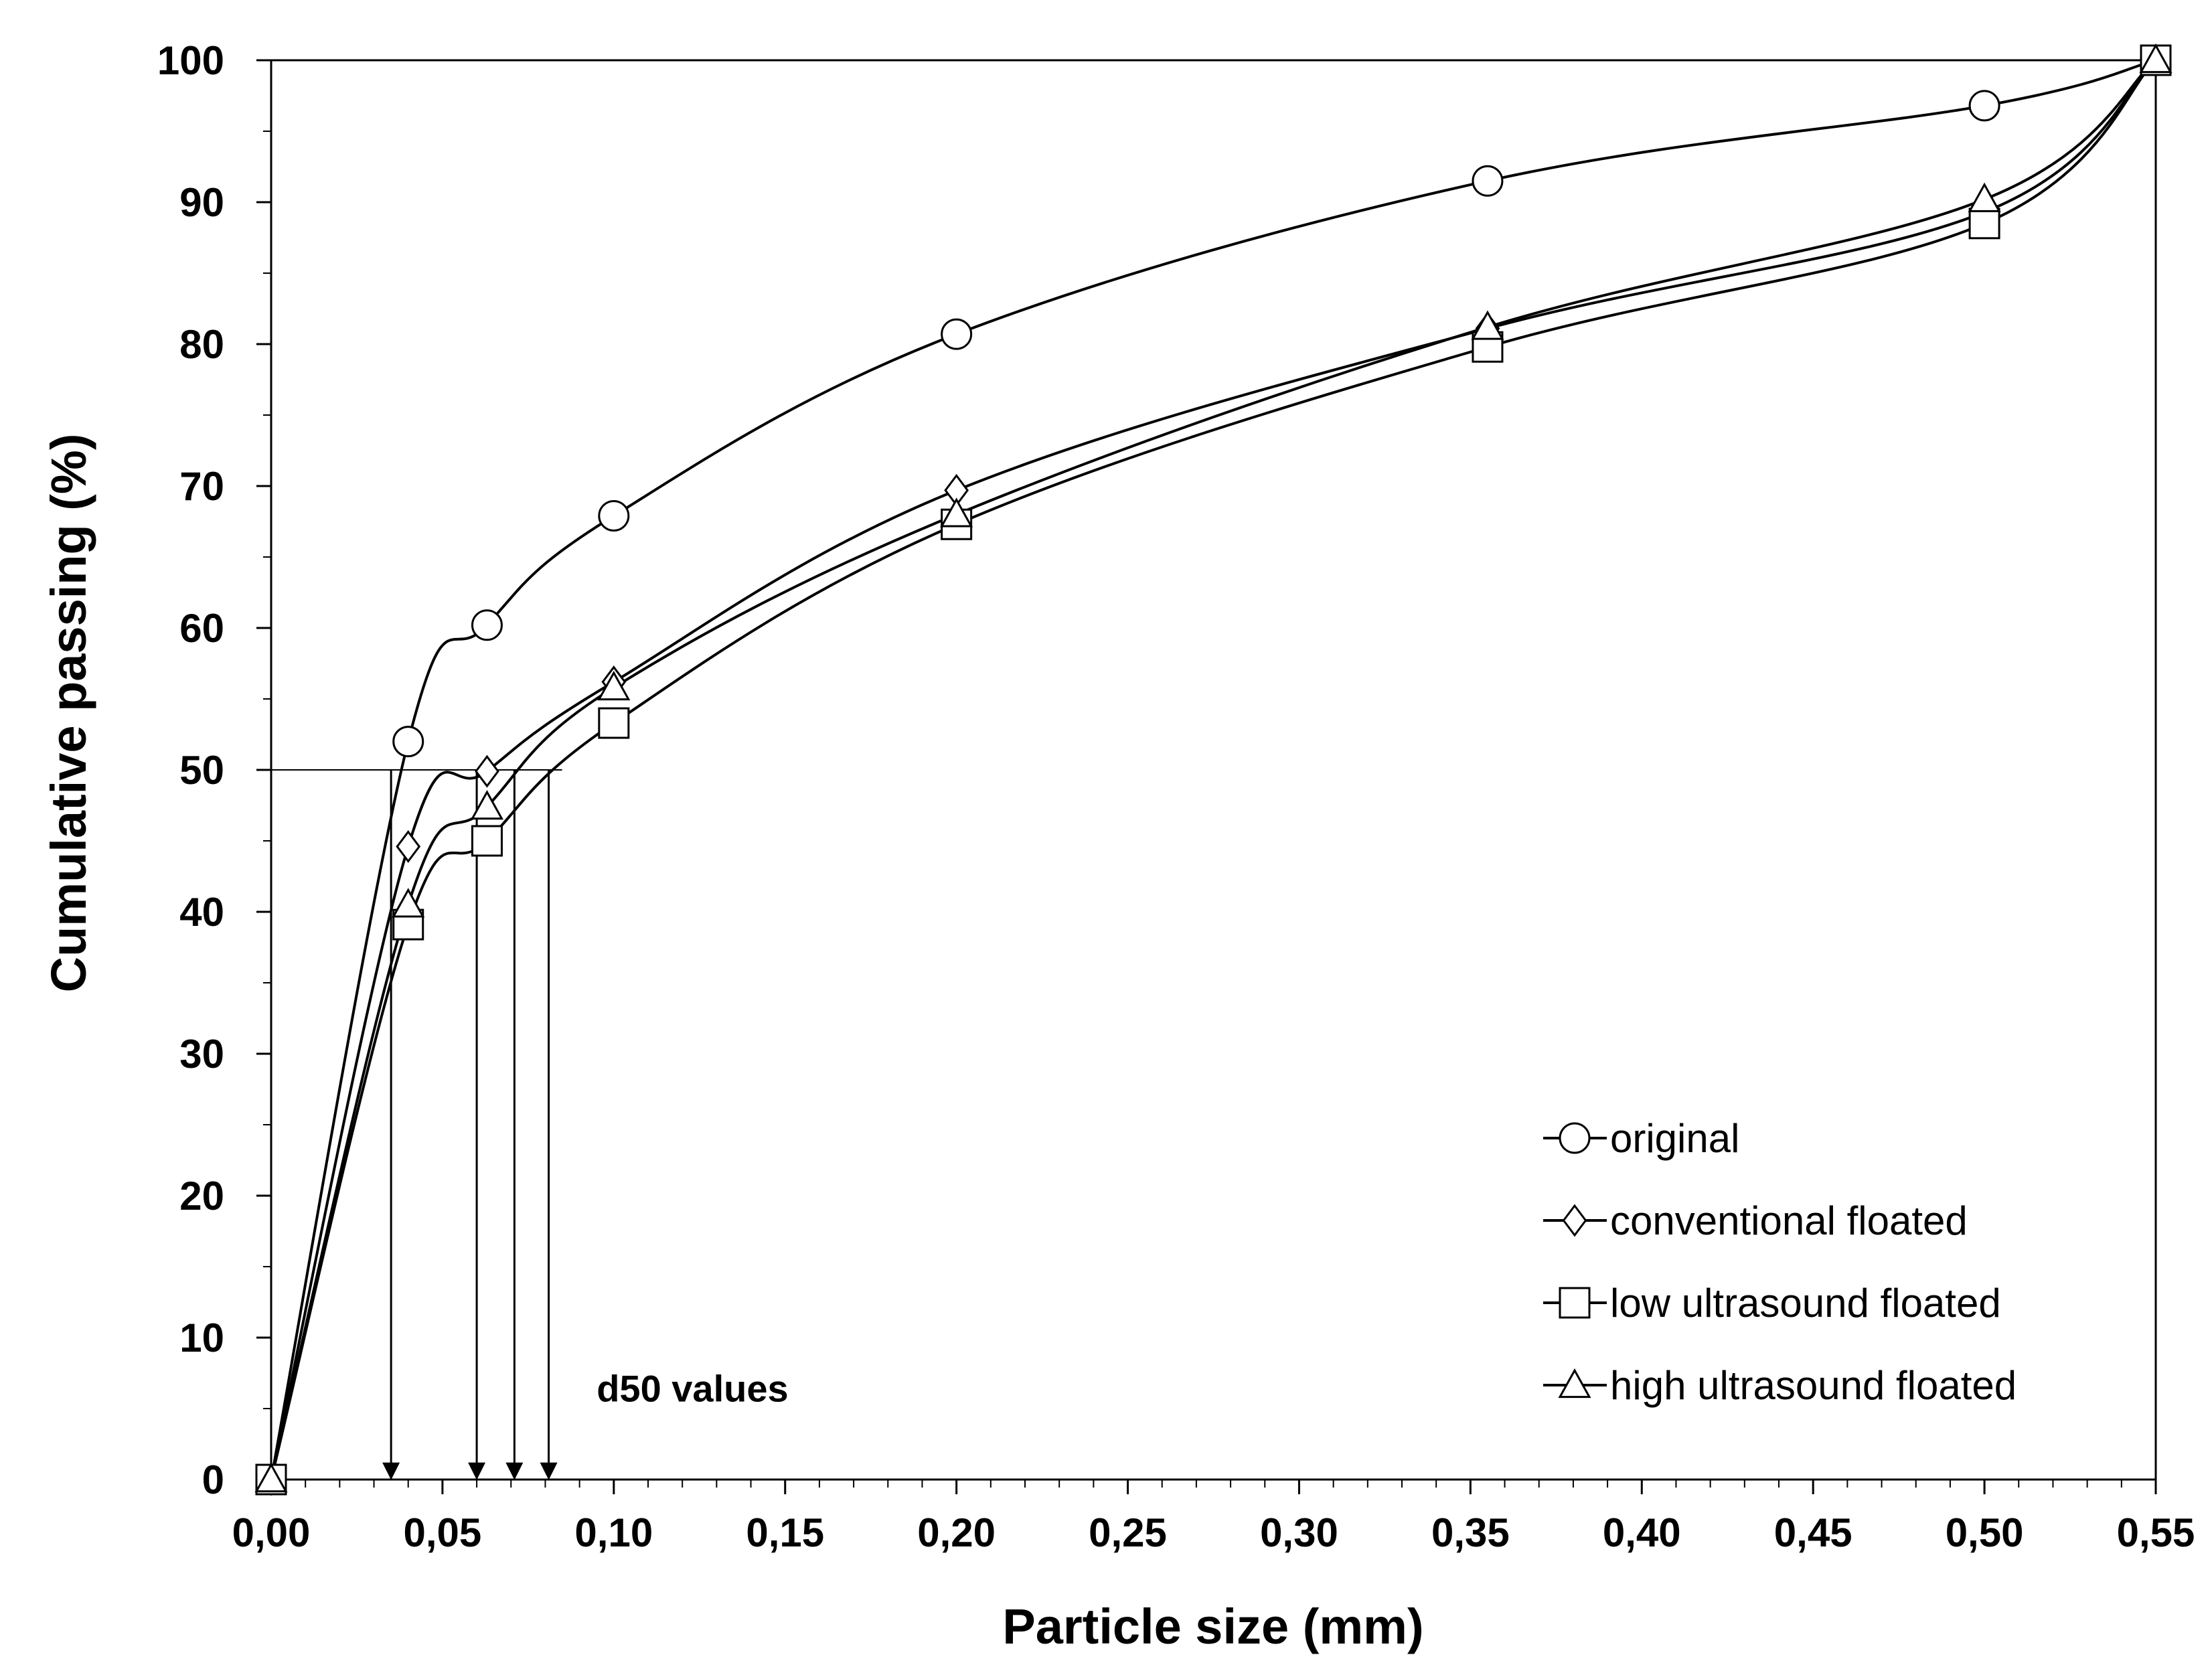 This screenshot has width=2212, height=1671. What do you see at coordinates (1805, 1303) in the screenshot?
I see `legend-label: low ultrasound floated` at bounding box center [1805, 1303].